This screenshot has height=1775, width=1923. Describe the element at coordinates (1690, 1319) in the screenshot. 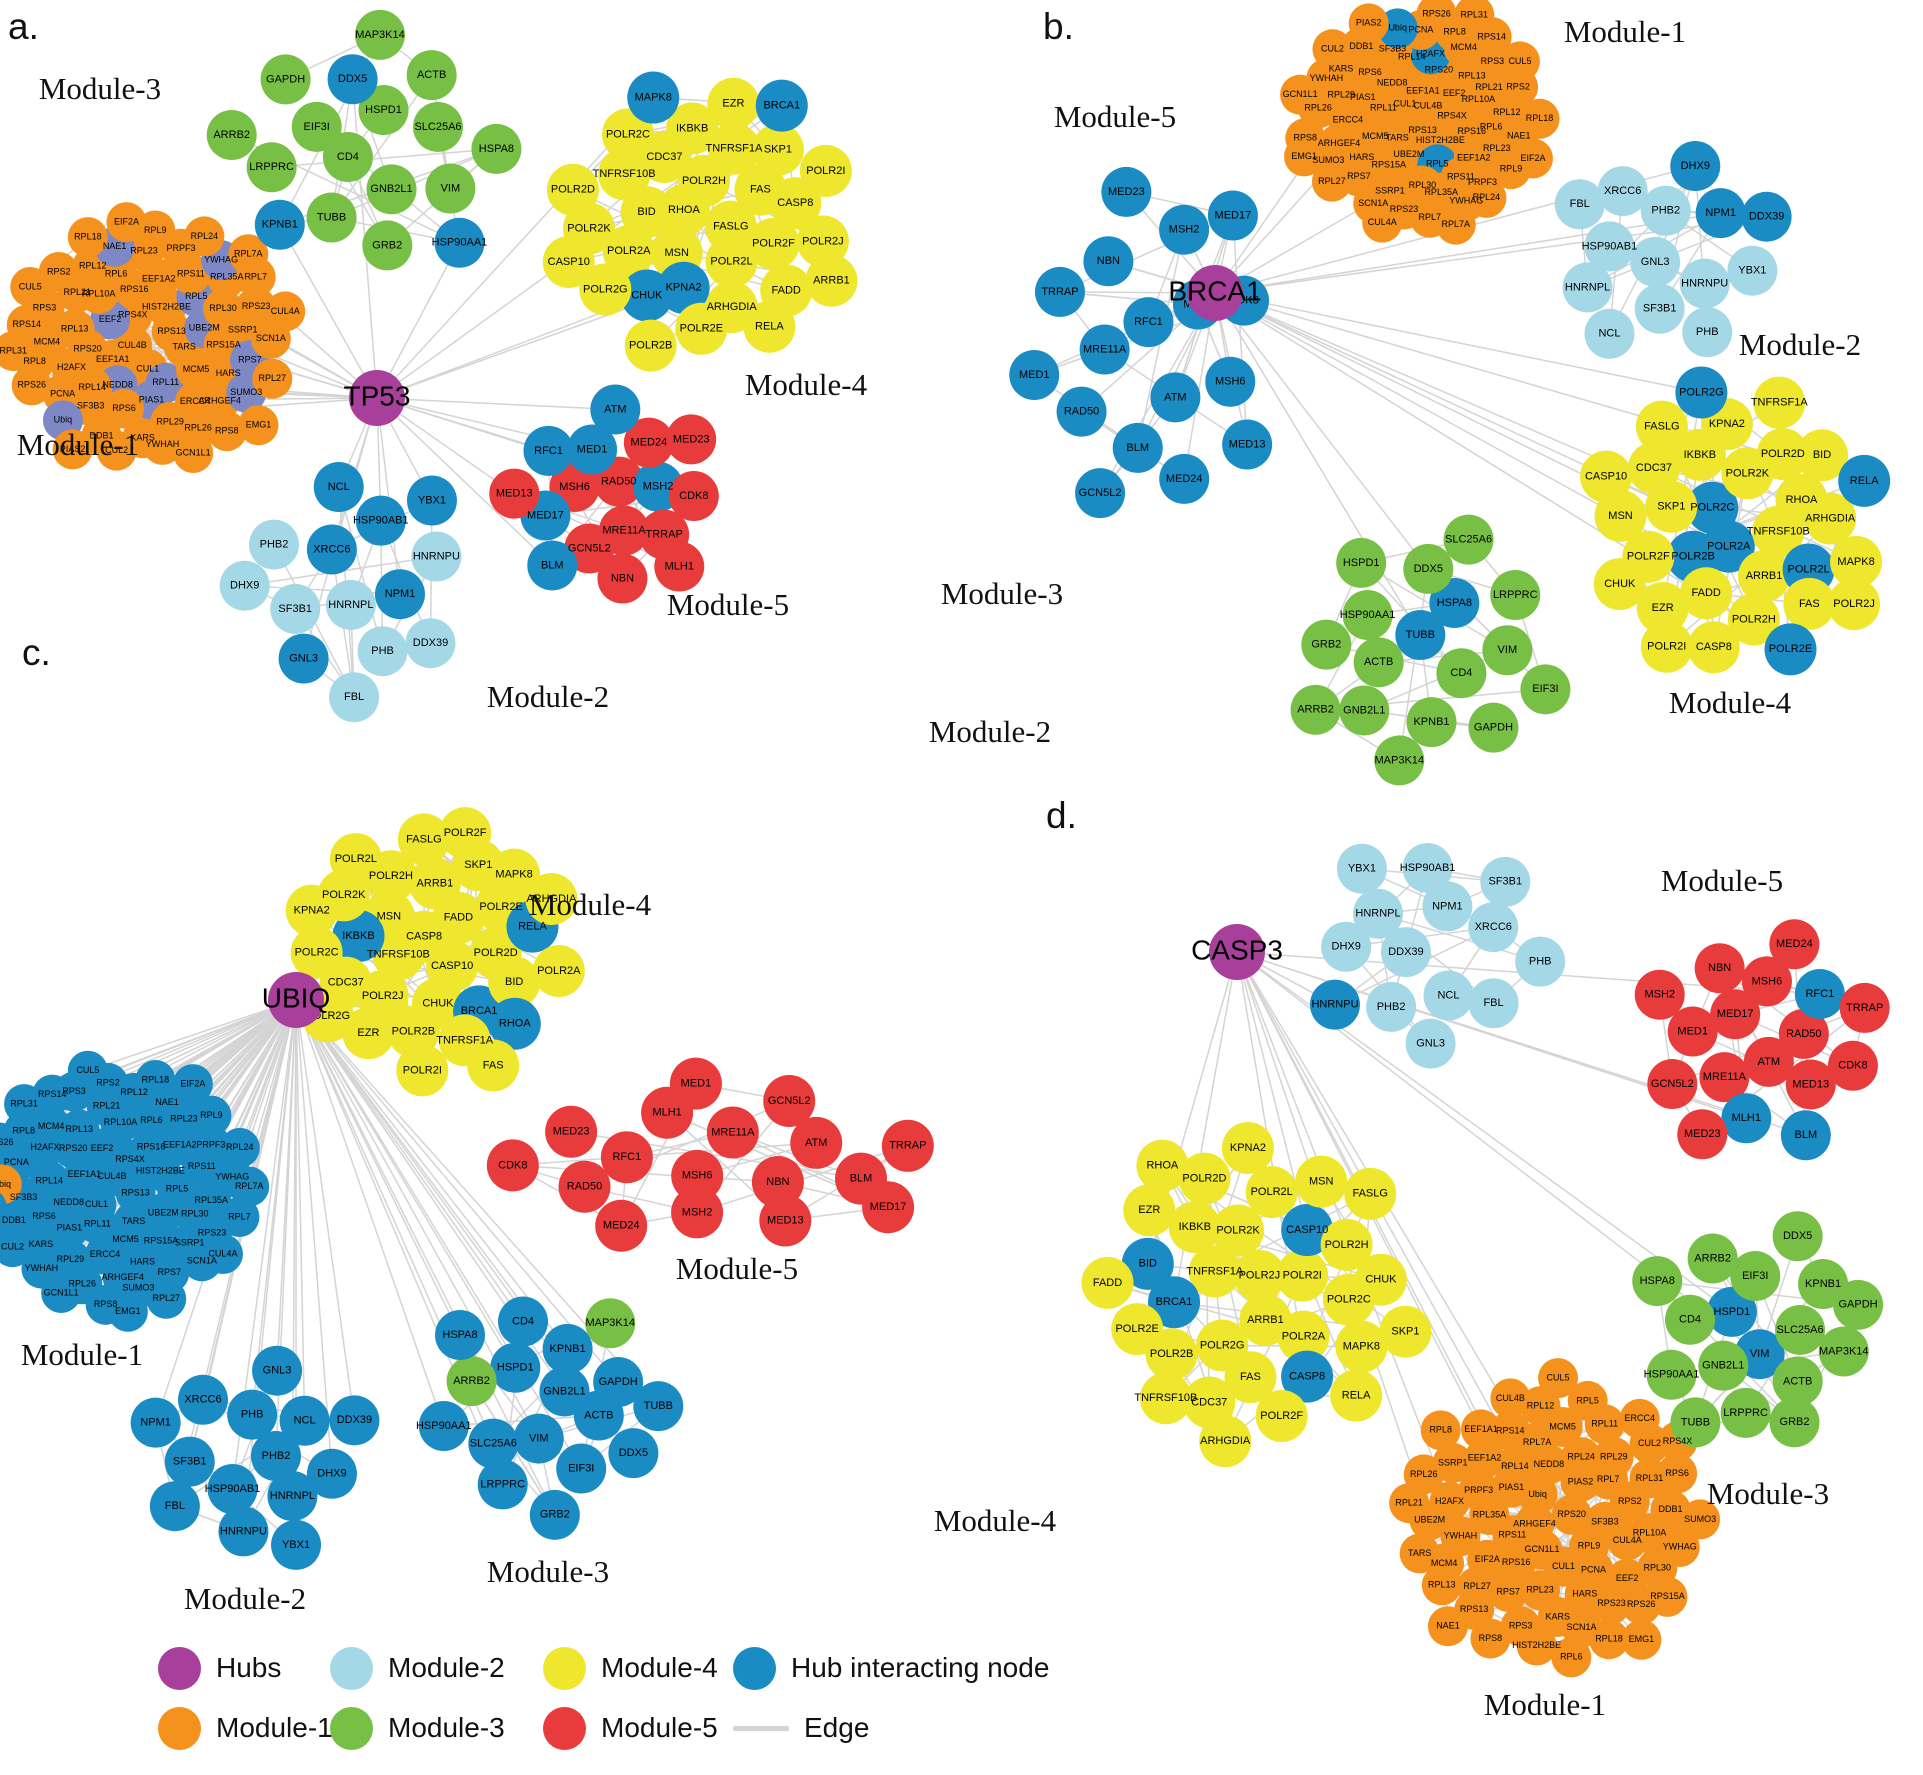

I see `node-CD4` at that location.